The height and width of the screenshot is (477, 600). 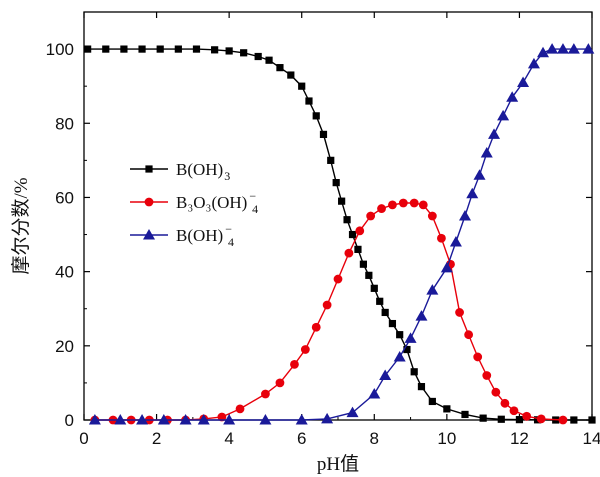 I want to click on x-tick-label: 6, so click(x=301, y=438).